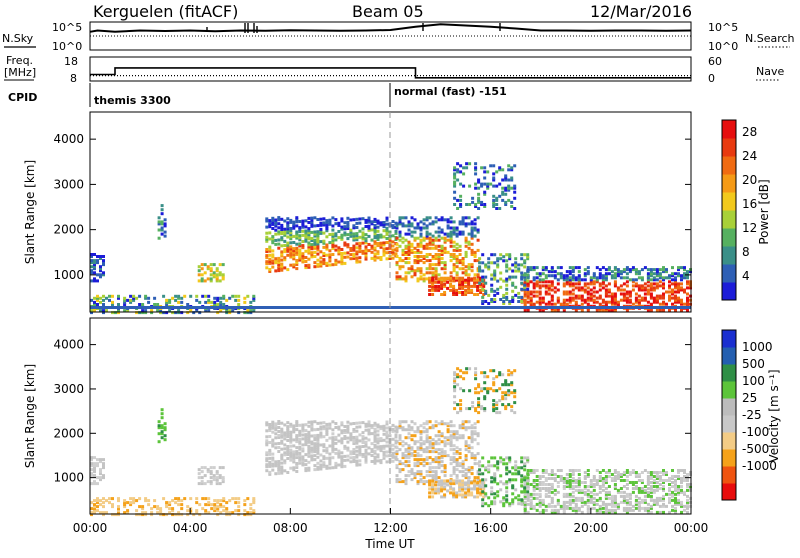 The image size is (800, 558). Describe the element at coordinates (759, 466) in the screenshot. I see `velocity-colorbar-tick: -1000` at that location.